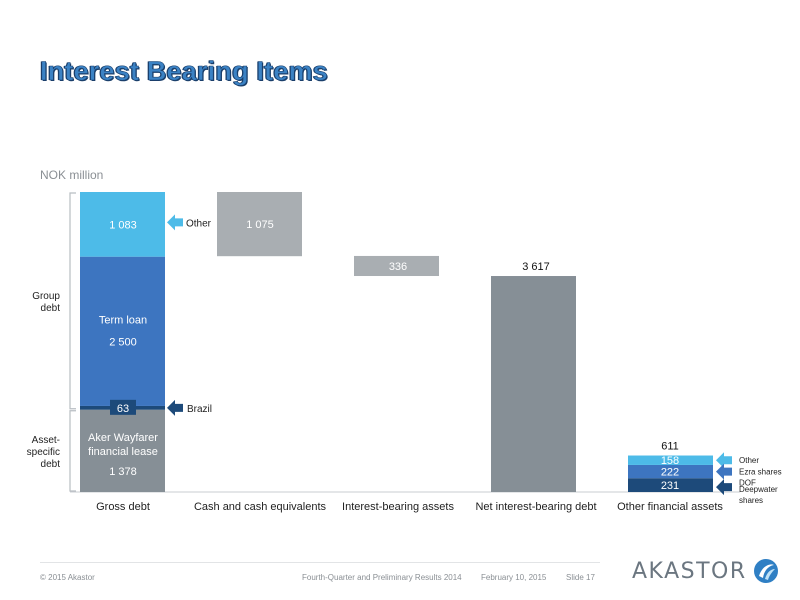 This screenshot has width=800, height=600. I want to click on value-ofa-other2: 158, so click(670, 461).